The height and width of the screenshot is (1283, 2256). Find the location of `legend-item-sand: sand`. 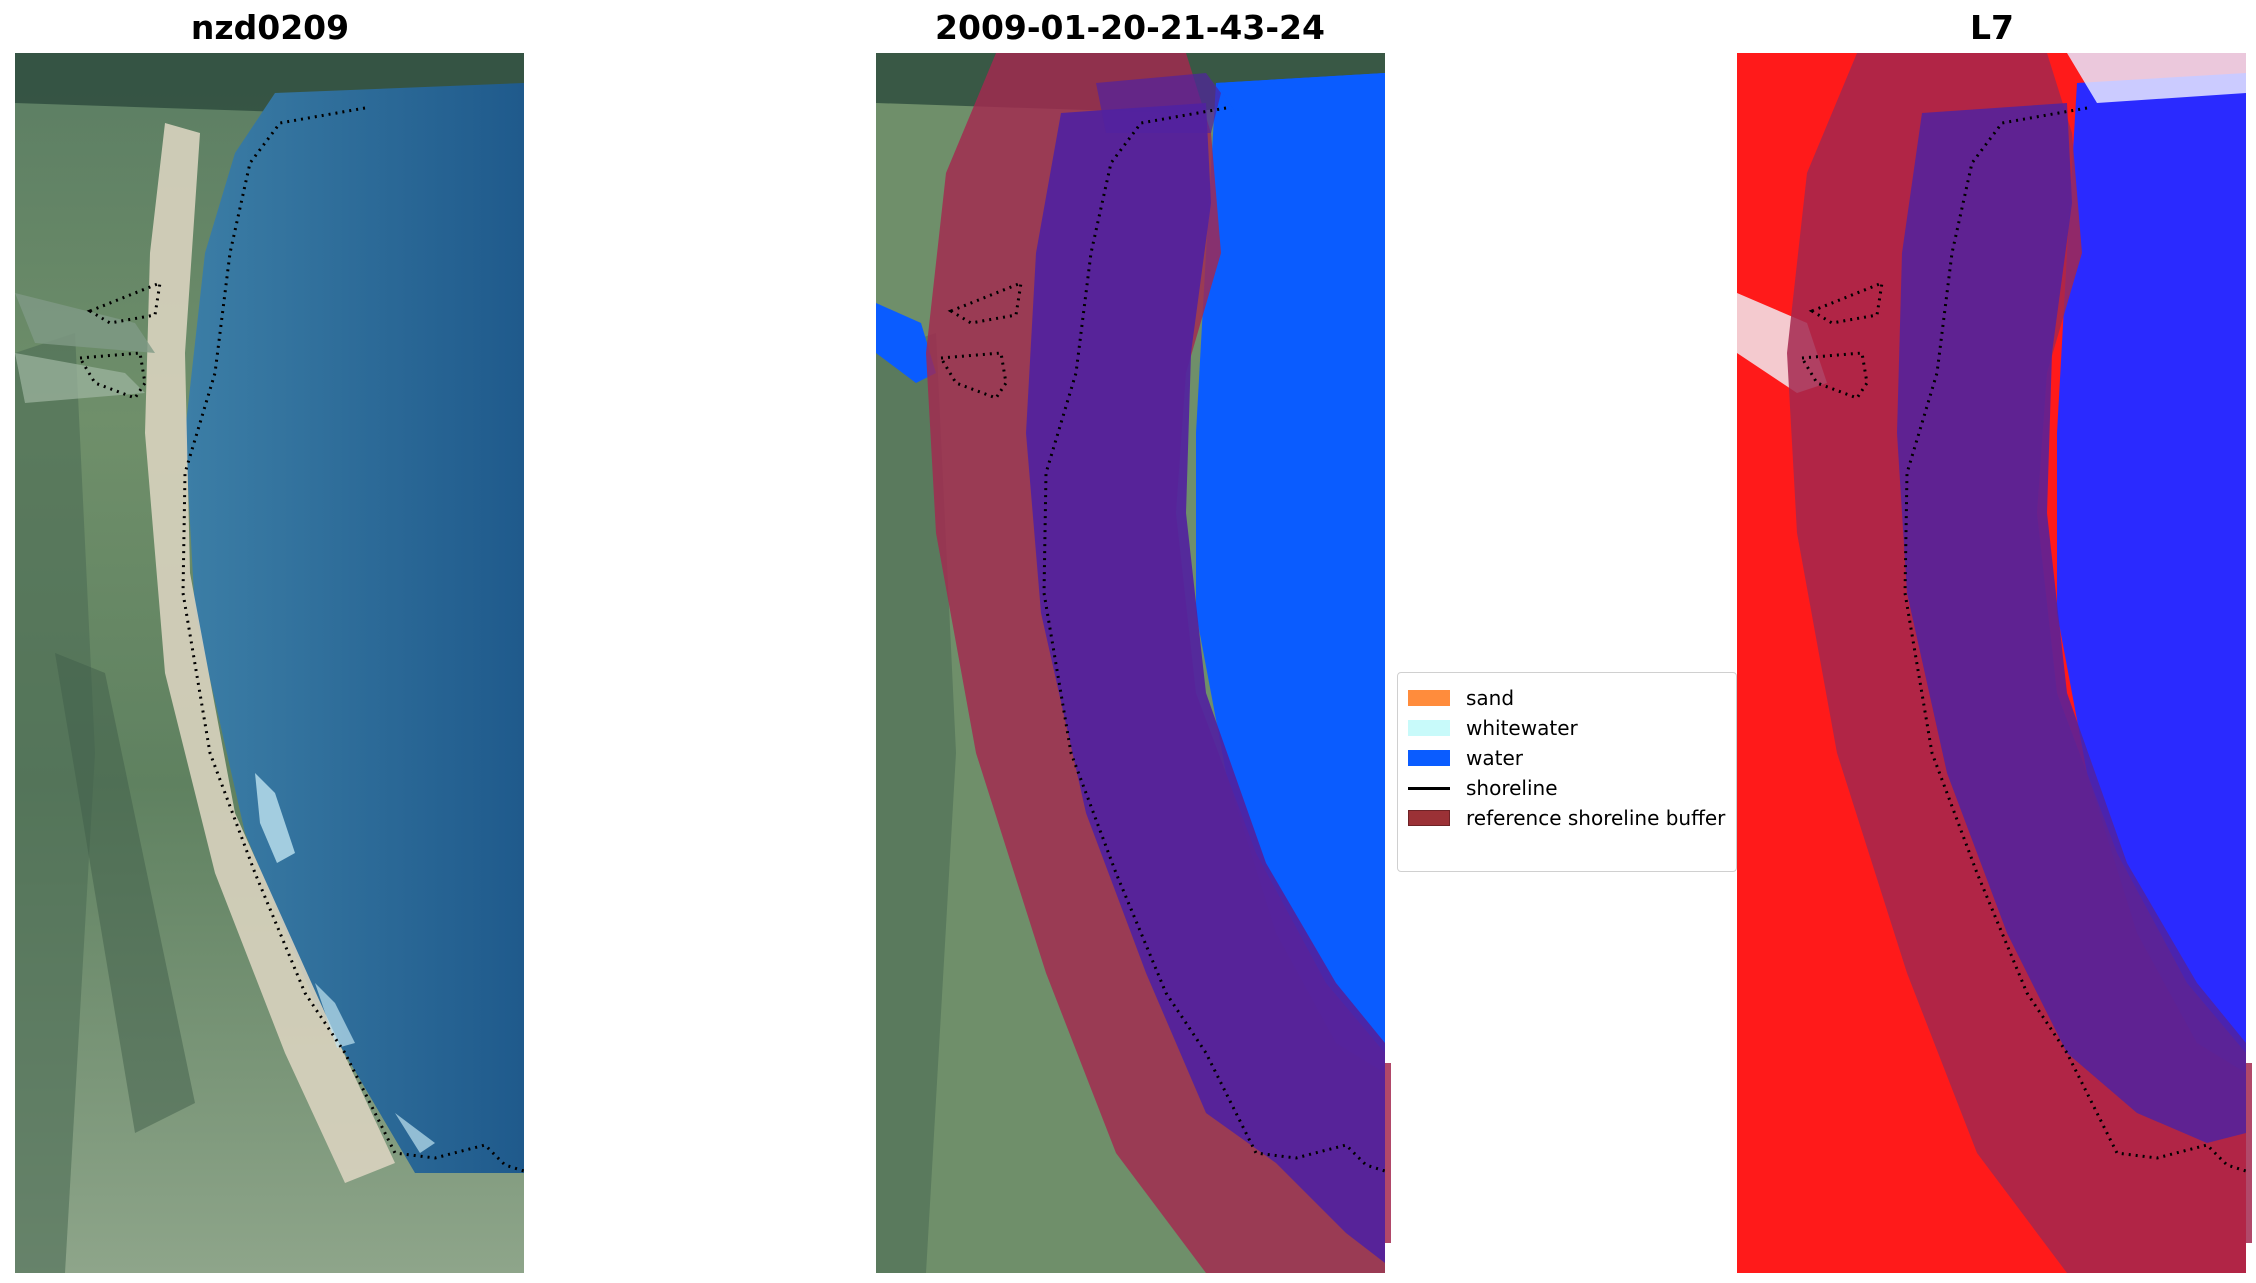

legend-item-sand: sand is located at coordinates (1461, 698).